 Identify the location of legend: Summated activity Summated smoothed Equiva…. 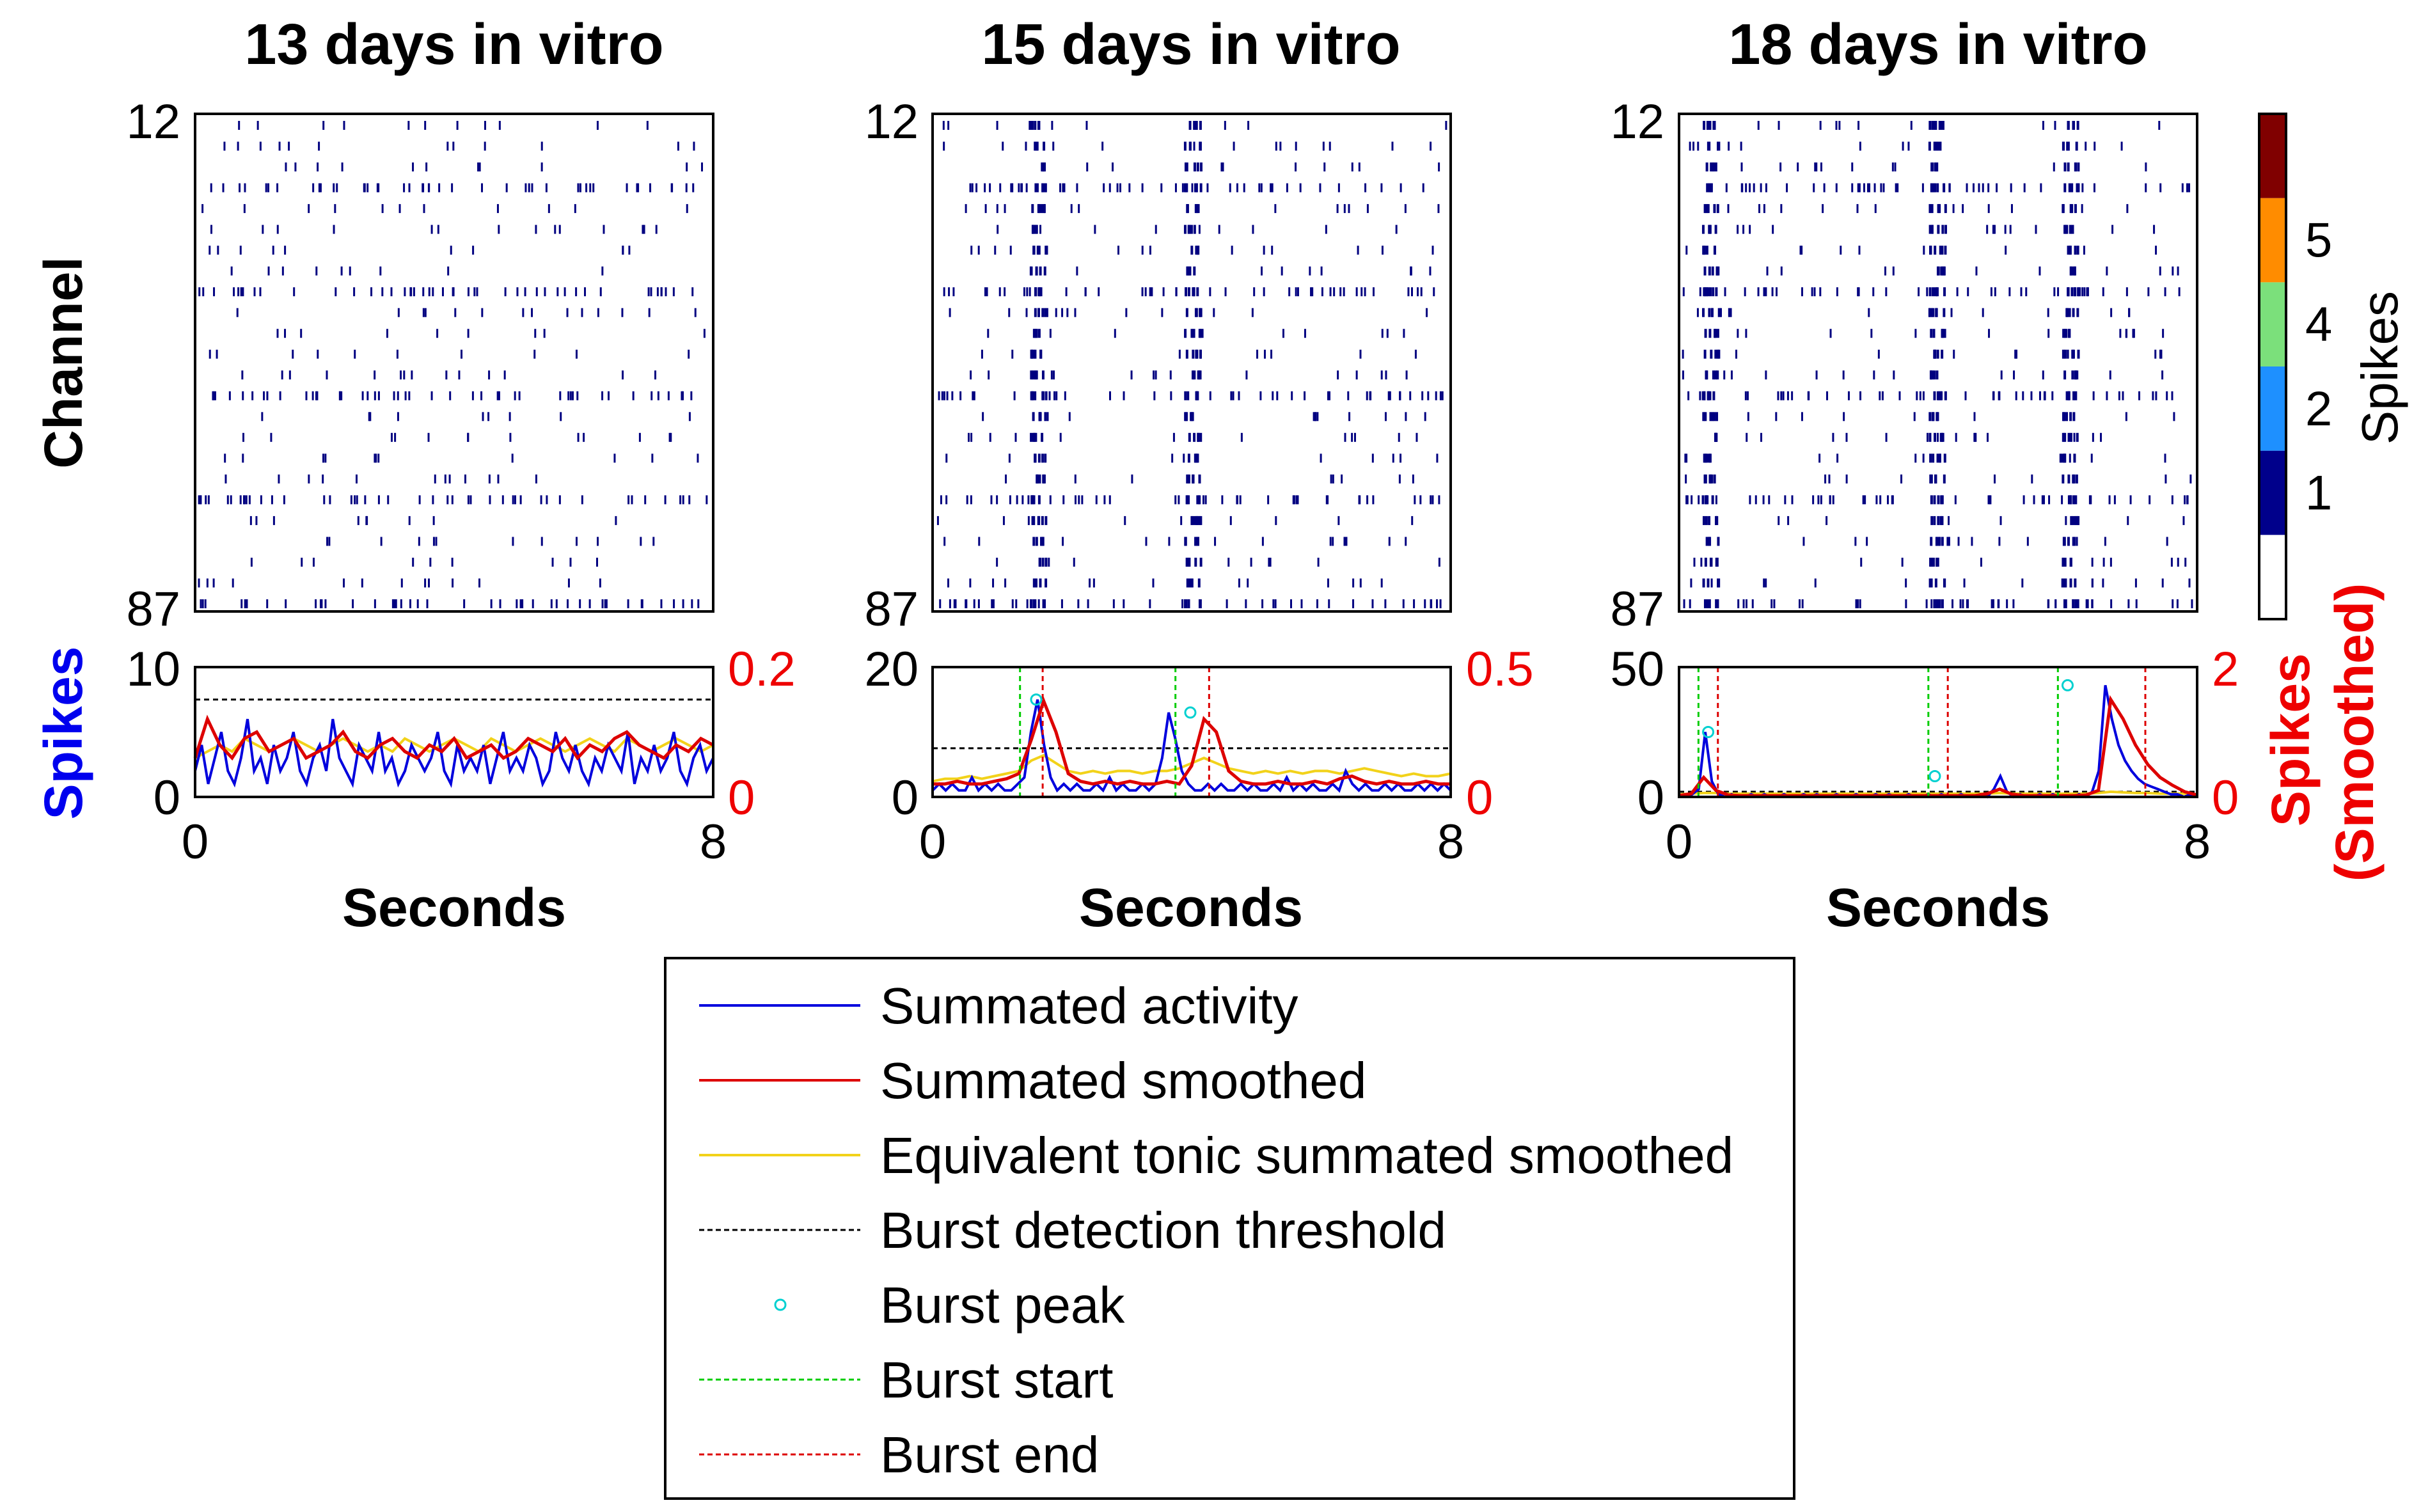
(1216, 1230).